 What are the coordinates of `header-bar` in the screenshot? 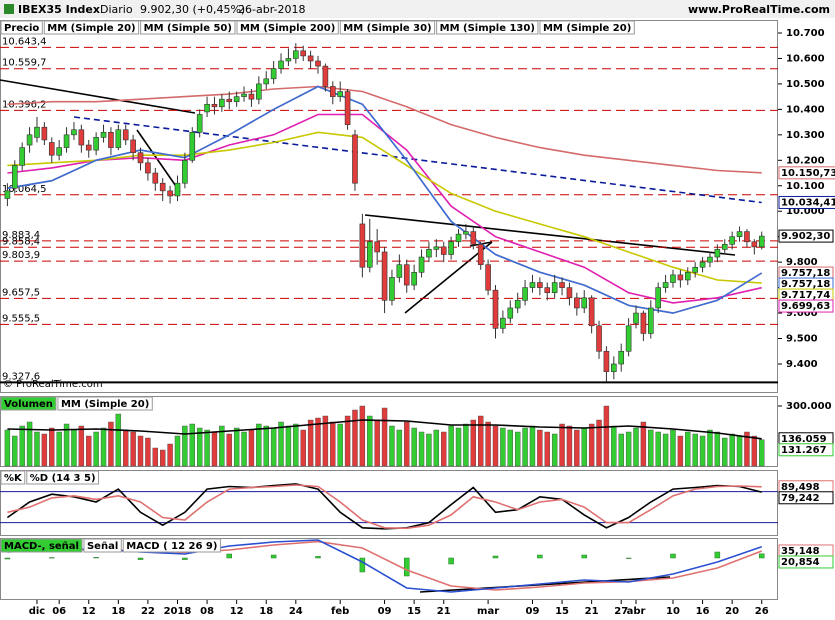 It's located at (417, 9).